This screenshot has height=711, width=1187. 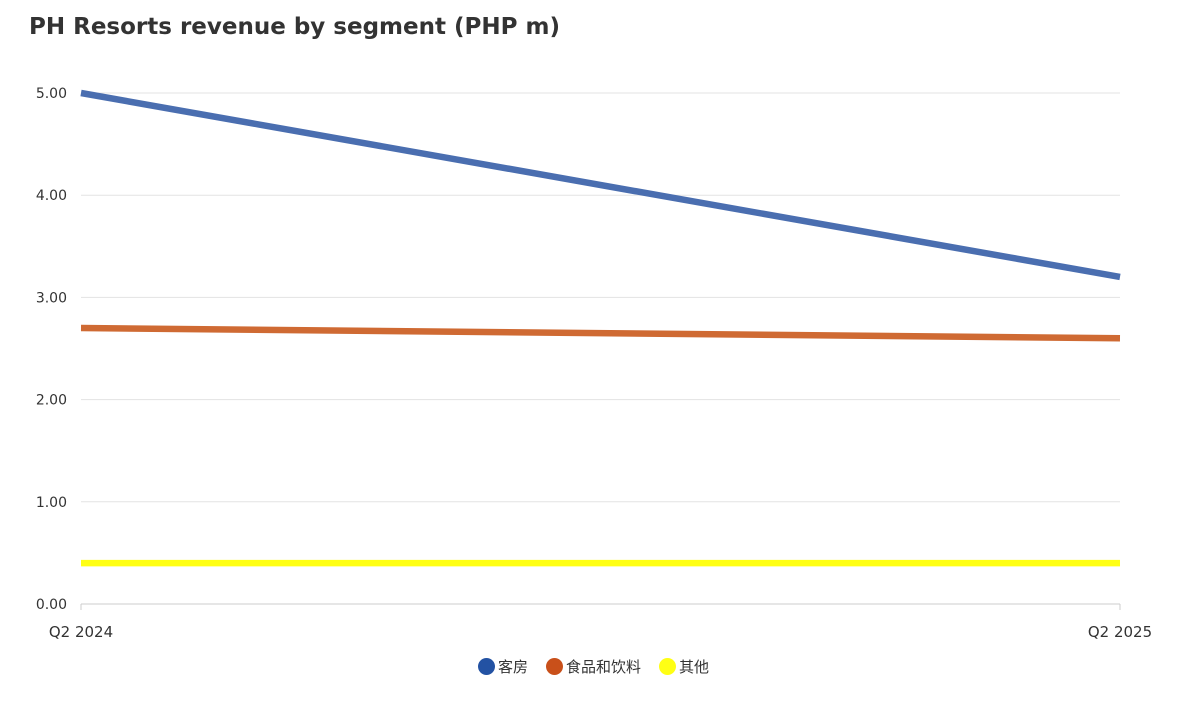 I want to click on legend-item: 客房, so click(x=502, y=666).